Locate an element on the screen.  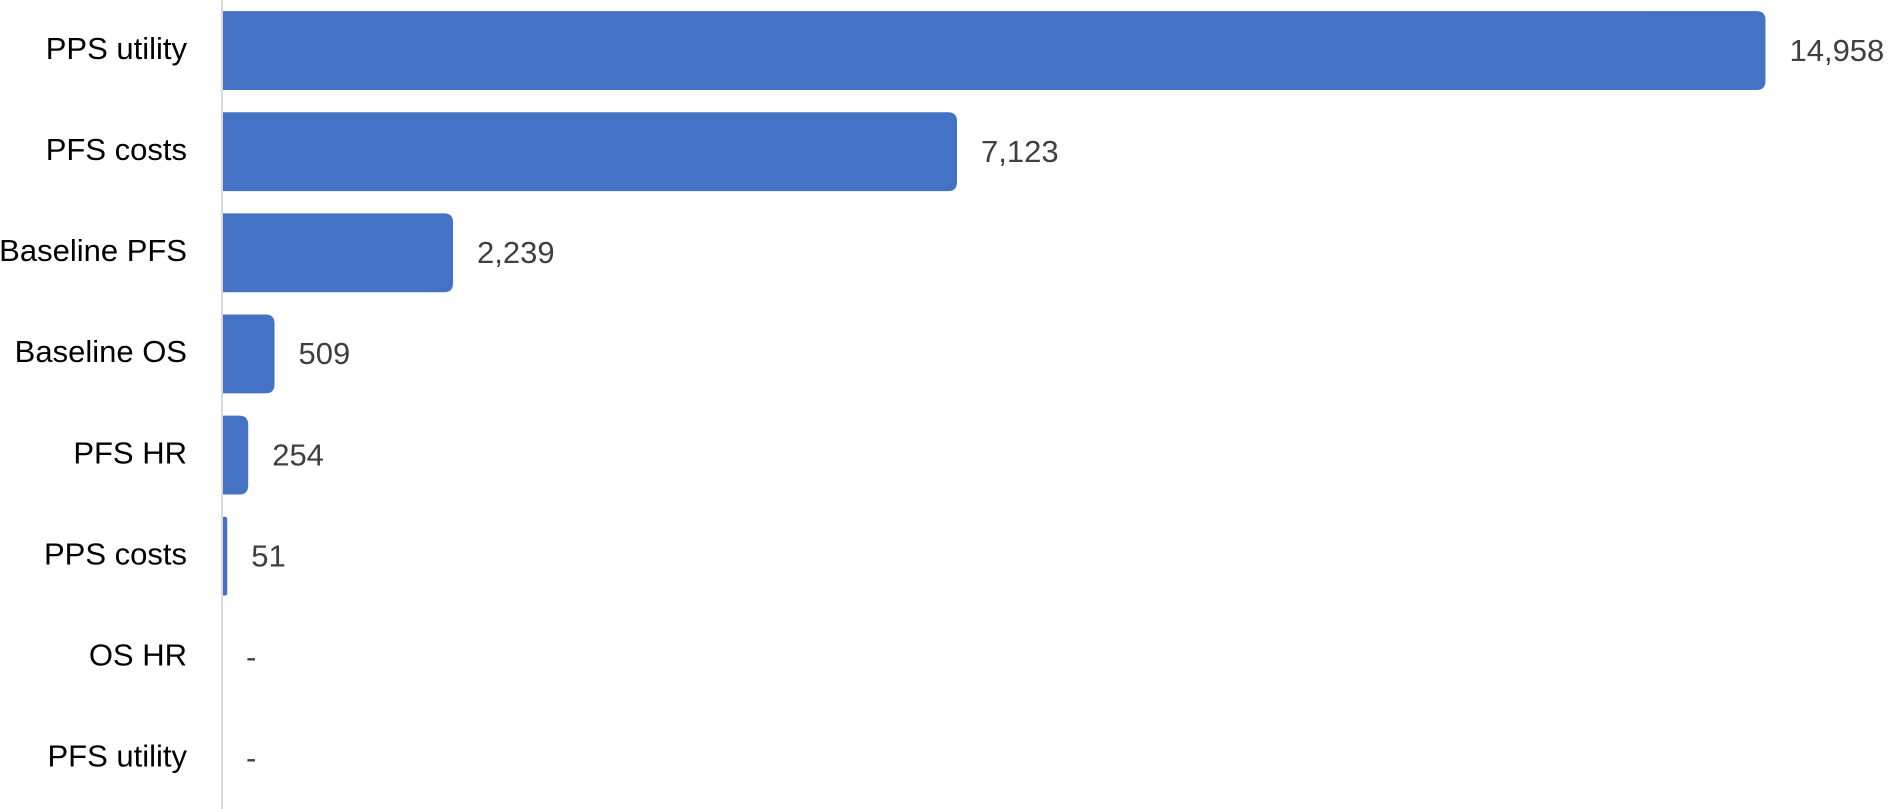
y-tick-label: PFS costs is located at coordinates (116, 149).